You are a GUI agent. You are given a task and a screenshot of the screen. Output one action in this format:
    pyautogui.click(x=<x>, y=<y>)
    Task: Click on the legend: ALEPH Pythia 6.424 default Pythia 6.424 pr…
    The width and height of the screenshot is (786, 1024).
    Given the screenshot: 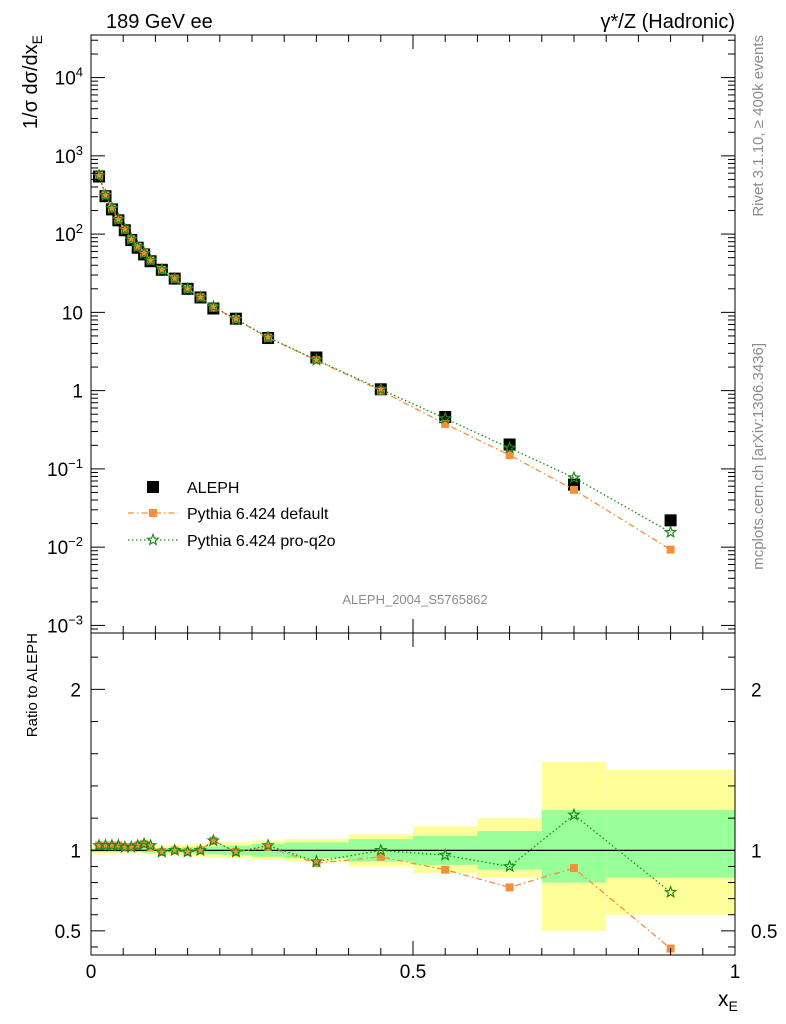 What is the action you would take?
    pyautogui.click(x=232, y=515)
    